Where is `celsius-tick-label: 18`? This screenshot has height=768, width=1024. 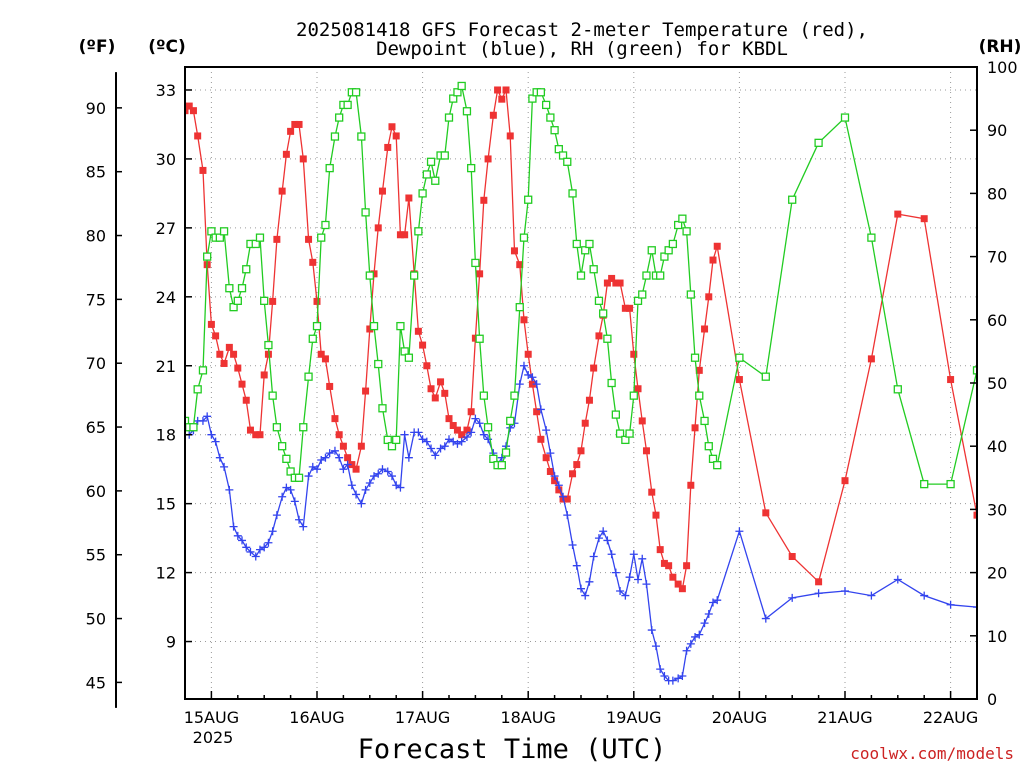
celsius-tick-label: 18 is located at coordinates (166, 435).